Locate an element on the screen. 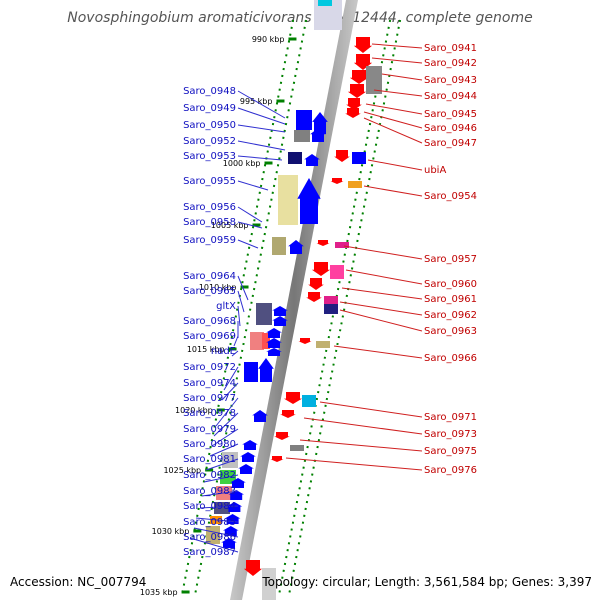 Image resolution: width=600 pixels, height=600 pixels. gene-label: Saro_0973 is located at coordinates (450, 434).